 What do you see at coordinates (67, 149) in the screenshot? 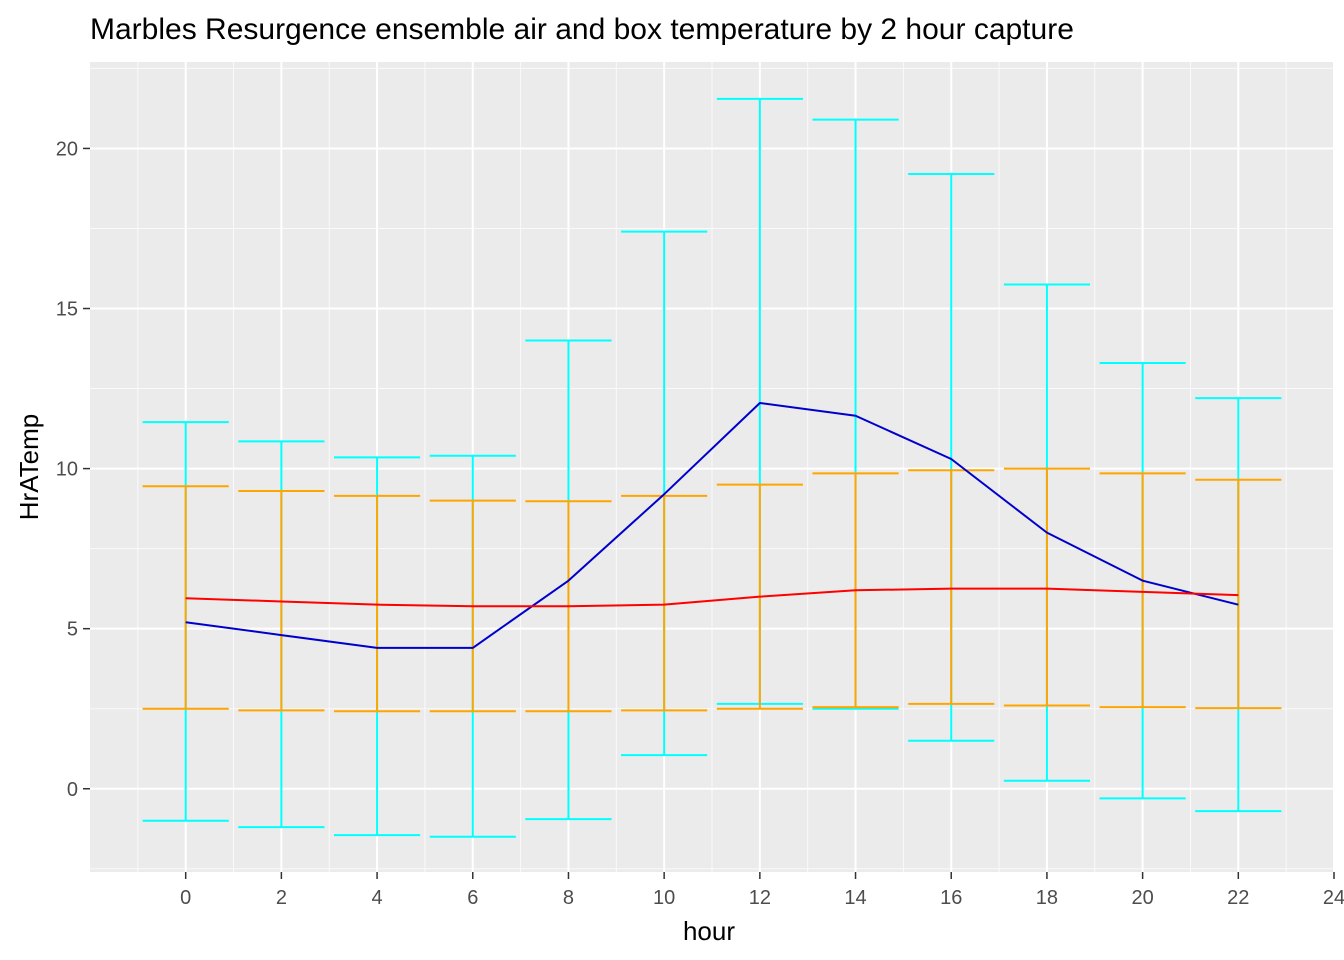
I see `y-tick-label: 20` at bounding box center [67, 149].